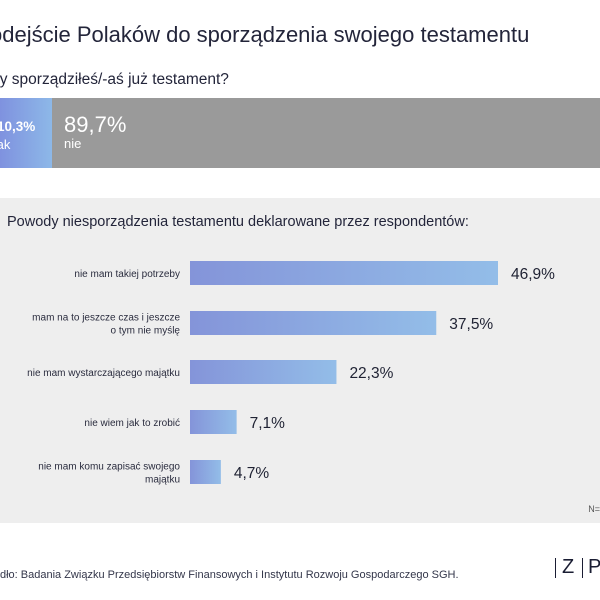 Image resolution: width=600 pixels, height=600 pixels. I want to click on split-yes-value: 10,3%, so click(18, 126).